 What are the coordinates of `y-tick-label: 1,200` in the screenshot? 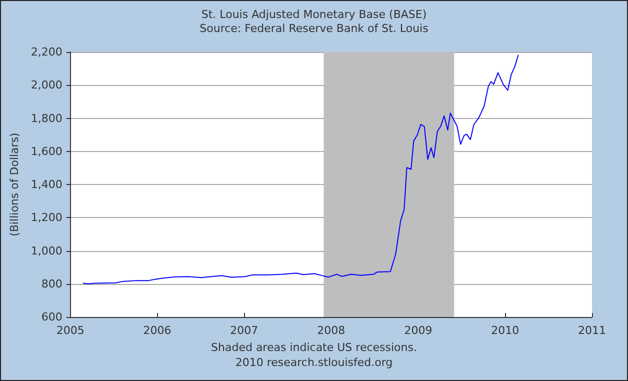 It's located at (46, 217).